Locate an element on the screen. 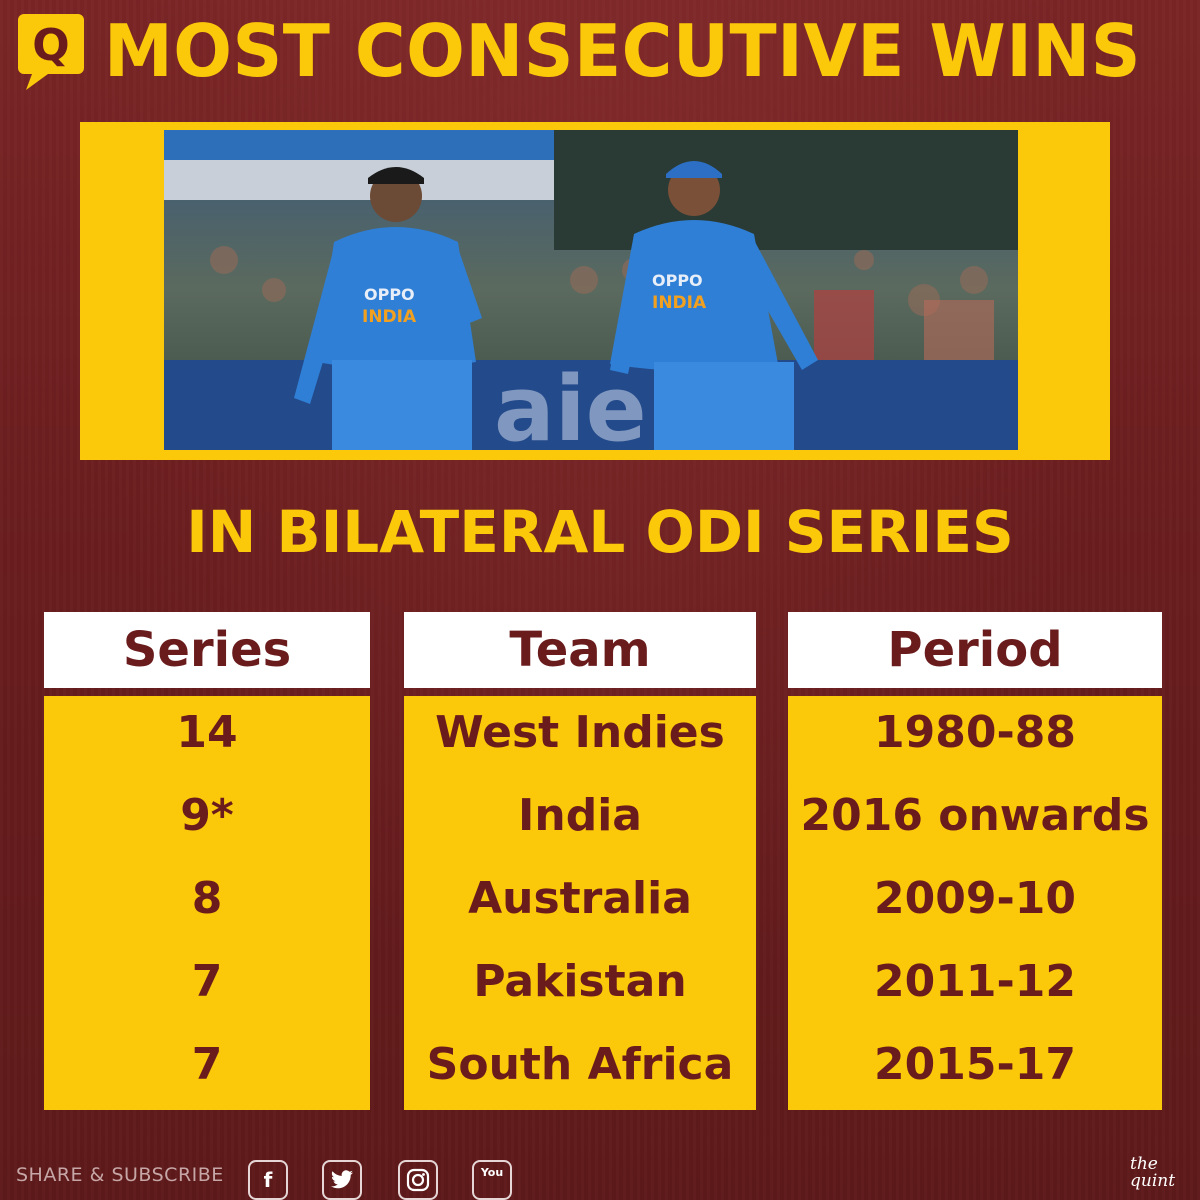  the-quint-brand: the quint is located at coordinates (1162, 1176).